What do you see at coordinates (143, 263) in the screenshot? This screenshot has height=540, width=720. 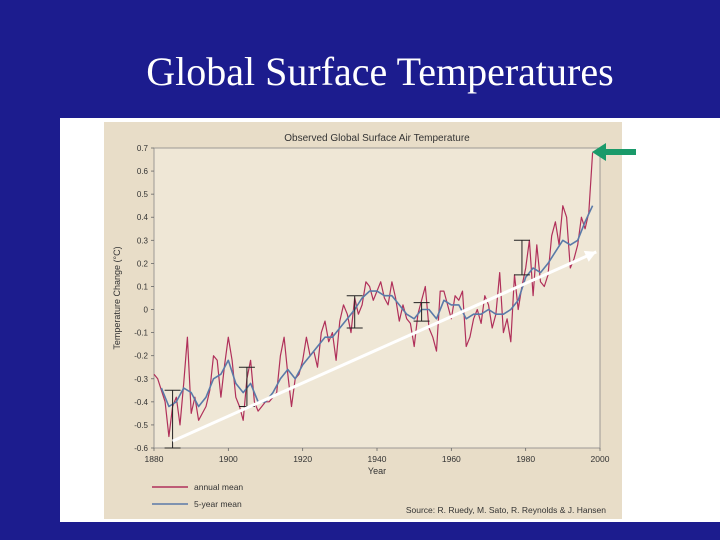 I see `y-tick-label: 0.2` at bounding box center [143, 263].